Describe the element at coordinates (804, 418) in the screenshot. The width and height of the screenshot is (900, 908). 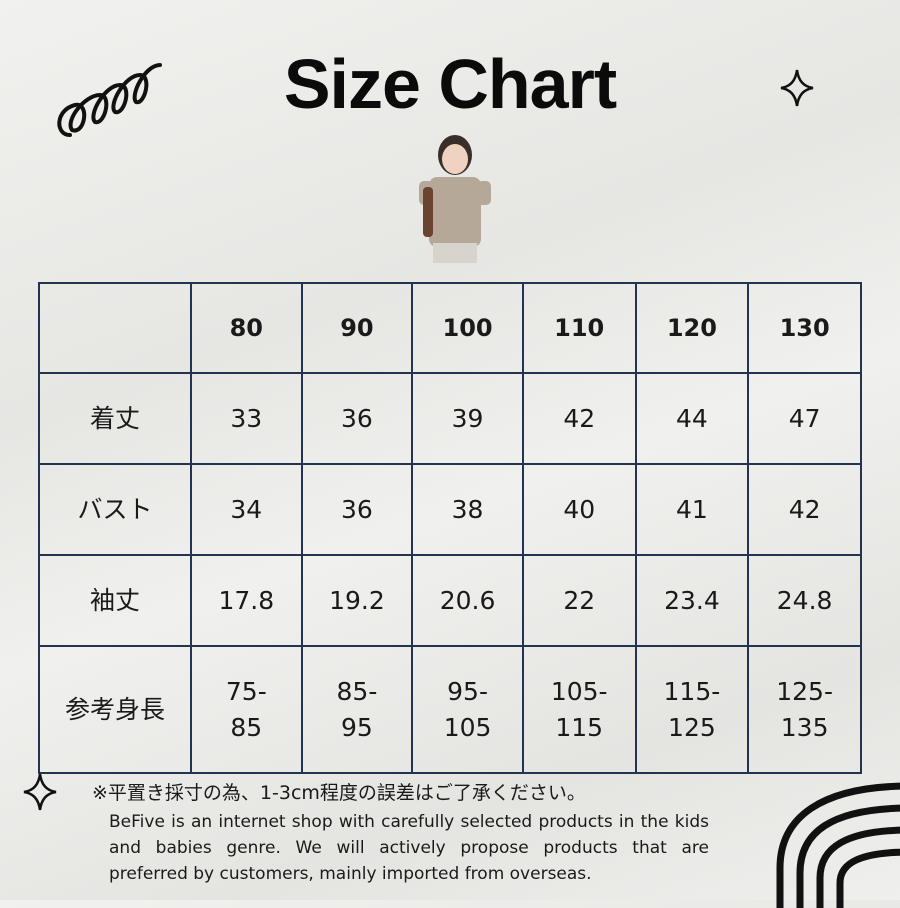
I see `table-cell: 47` at that location.